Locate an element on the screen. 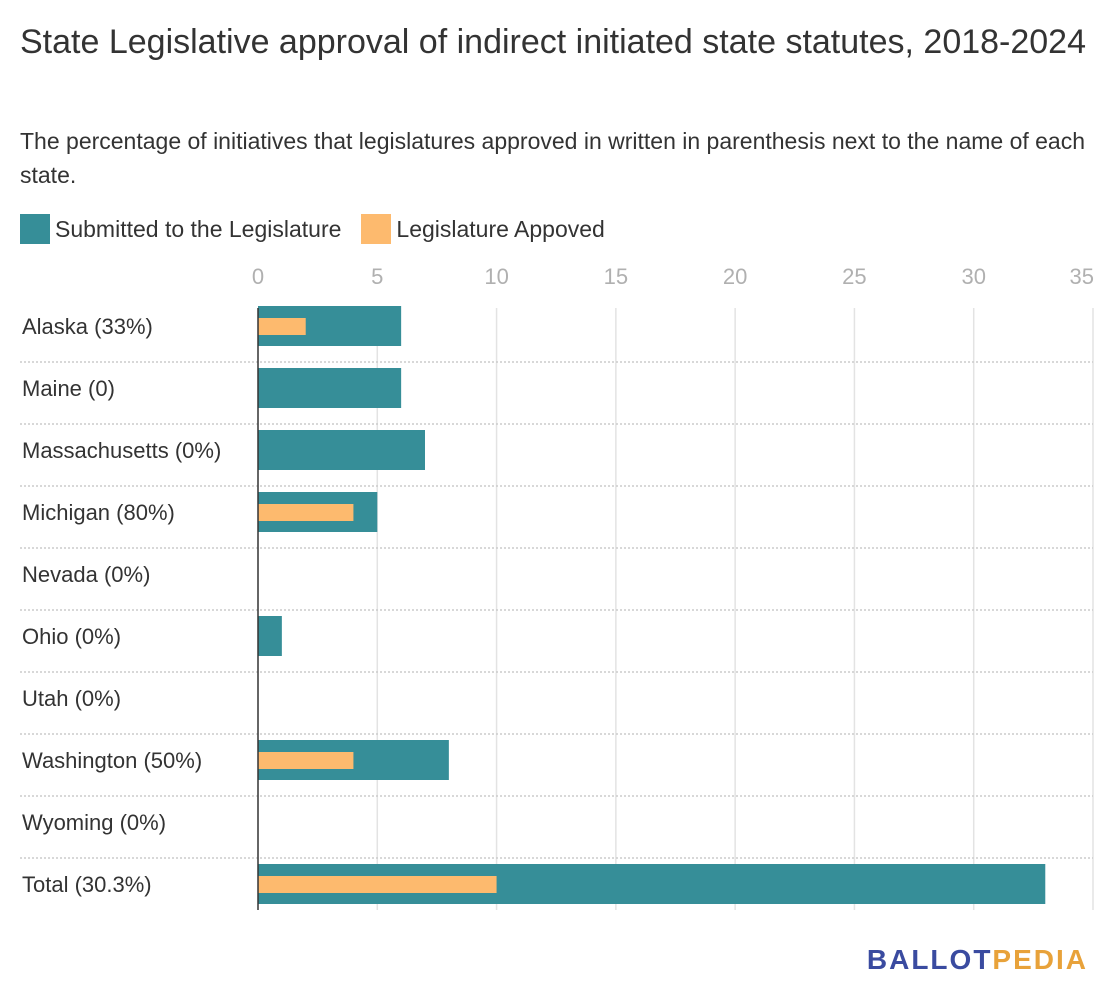 The width and height of the screenshot is (1116, 1002). category-label: Ohio (0%) is located at coordinates (71, 636).